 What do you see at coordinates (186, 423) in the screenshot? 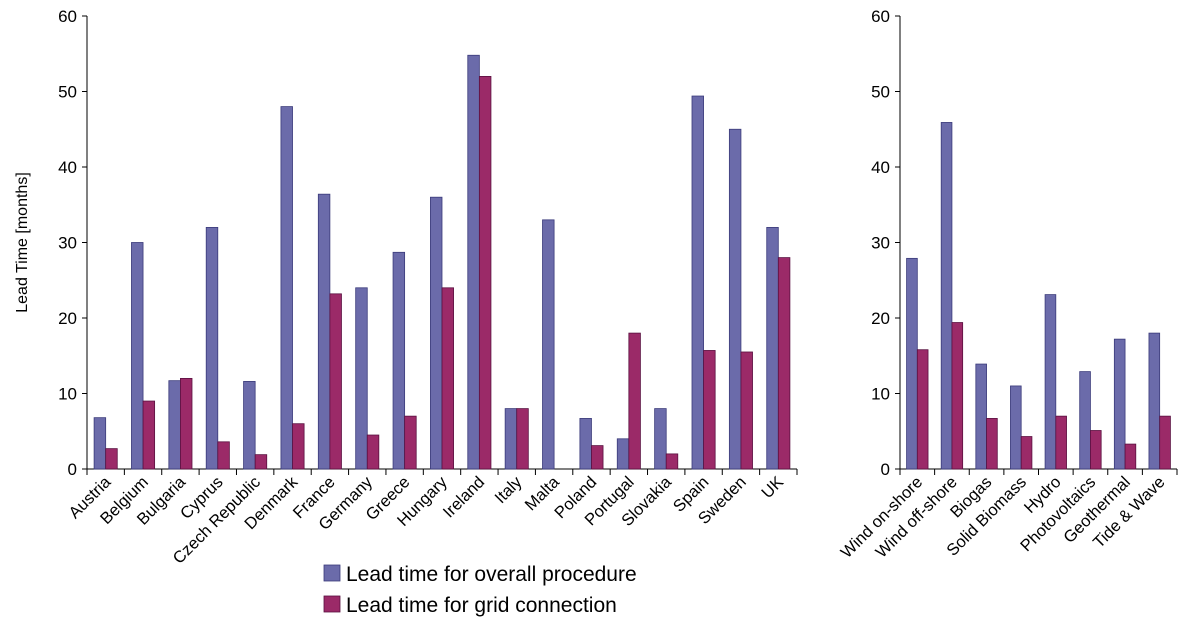
I see `bar-grid-bulgaria` at bounding box center [186, 423].